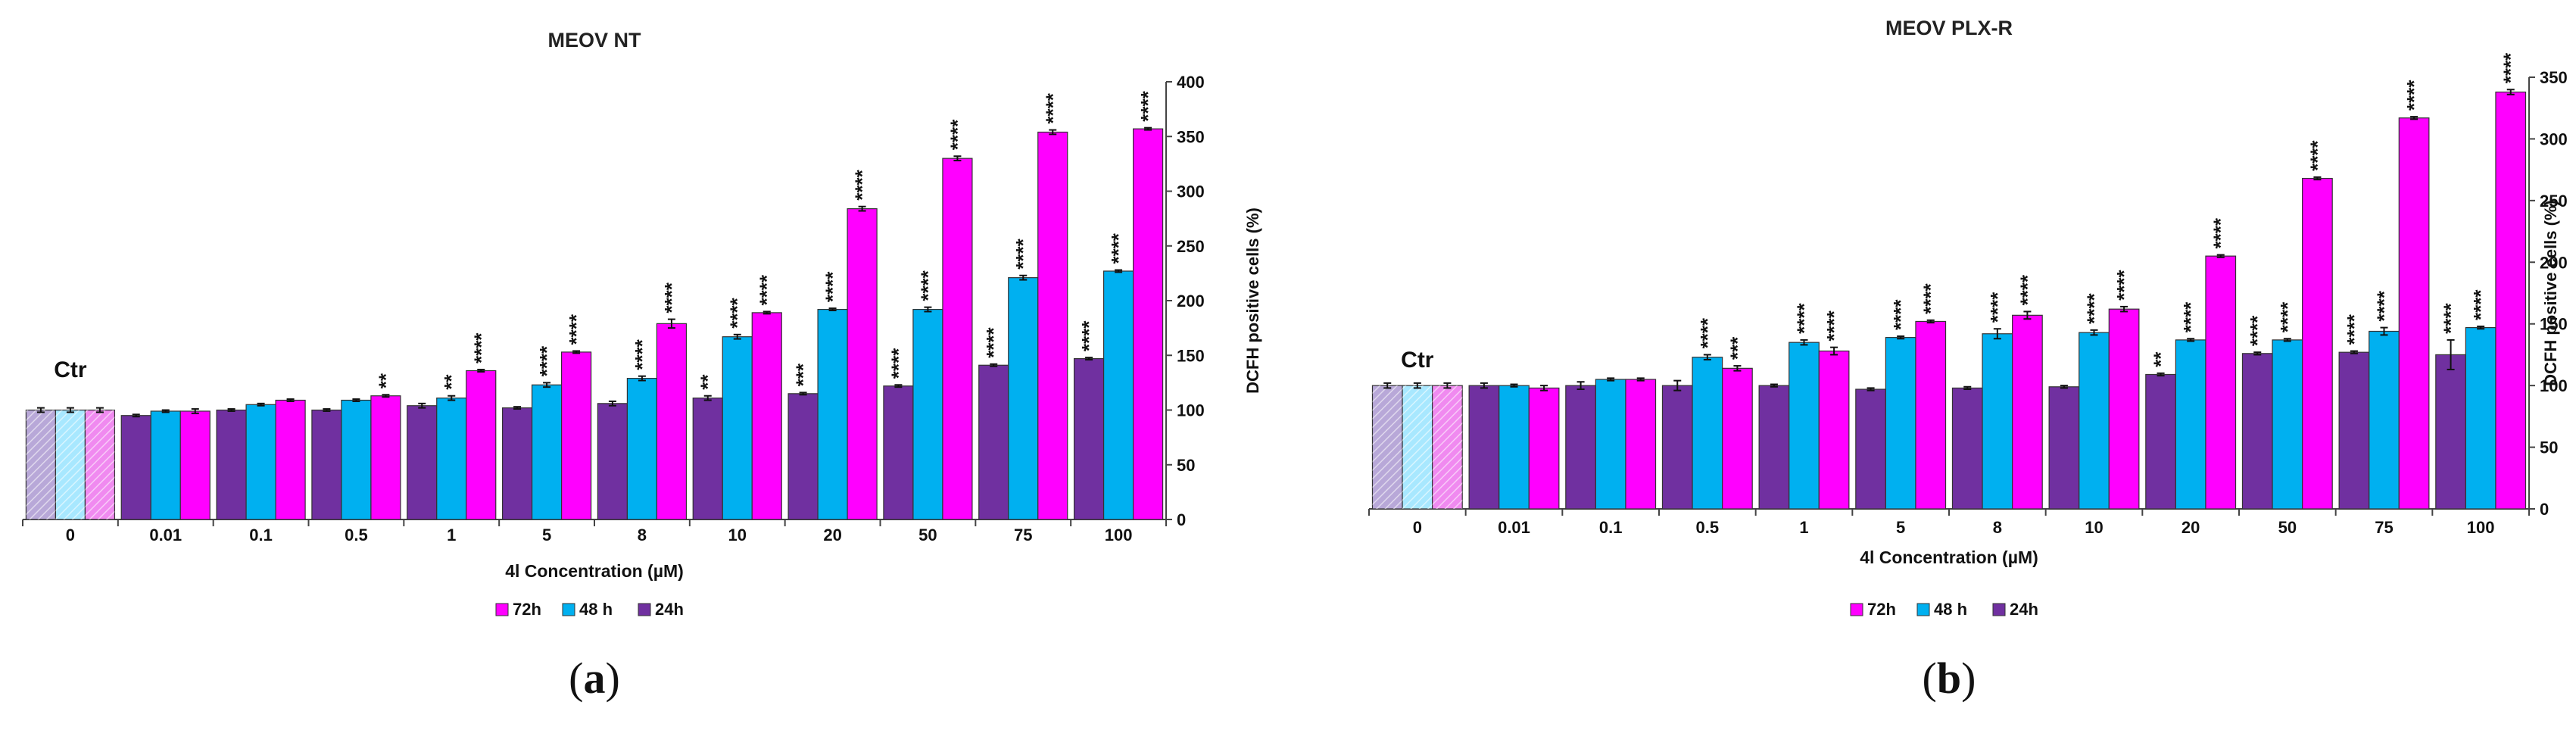 The height and width of the screenshot is (730, 2576). What do you see at coordinates (451, 535) in the screenshot?
I see `x-tick-label: 1` at bounding box center [451, 535].